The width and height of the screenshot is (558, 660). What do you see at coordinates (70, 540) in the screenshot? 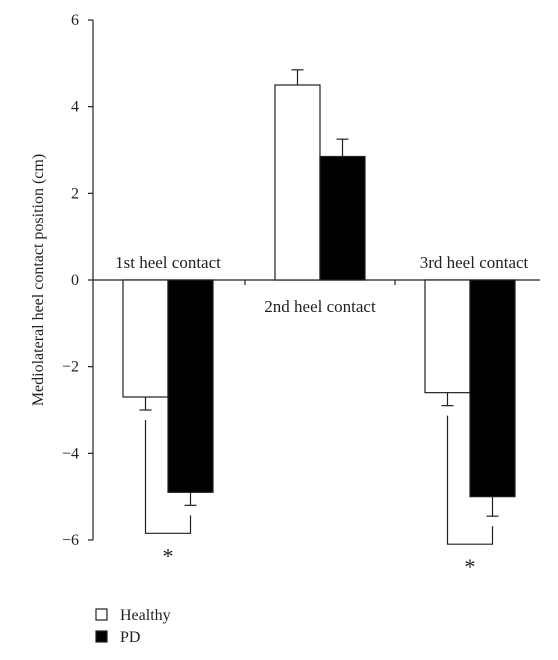
I see `y-tick-label: −6` at bounding box center [70, 540].